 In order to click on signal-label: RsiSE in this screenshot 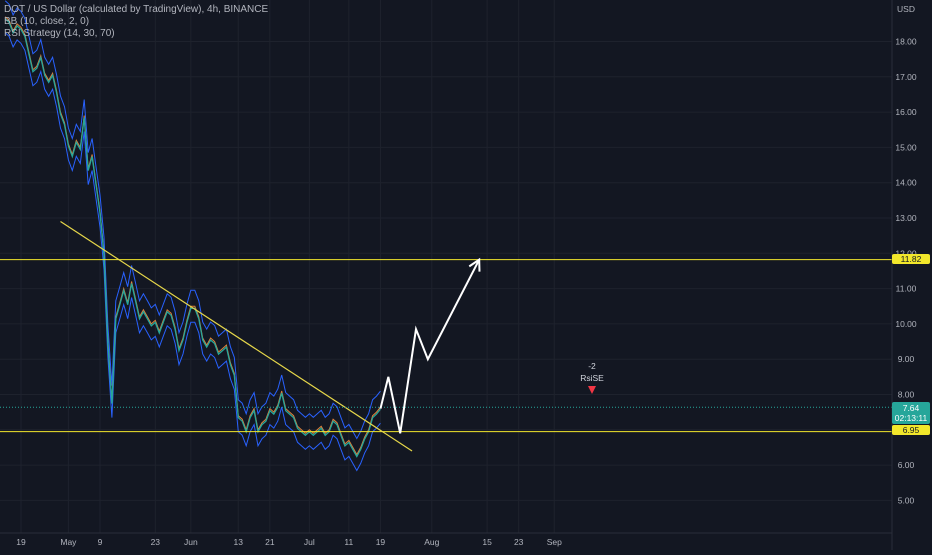, I will do `click(592, 378)`.